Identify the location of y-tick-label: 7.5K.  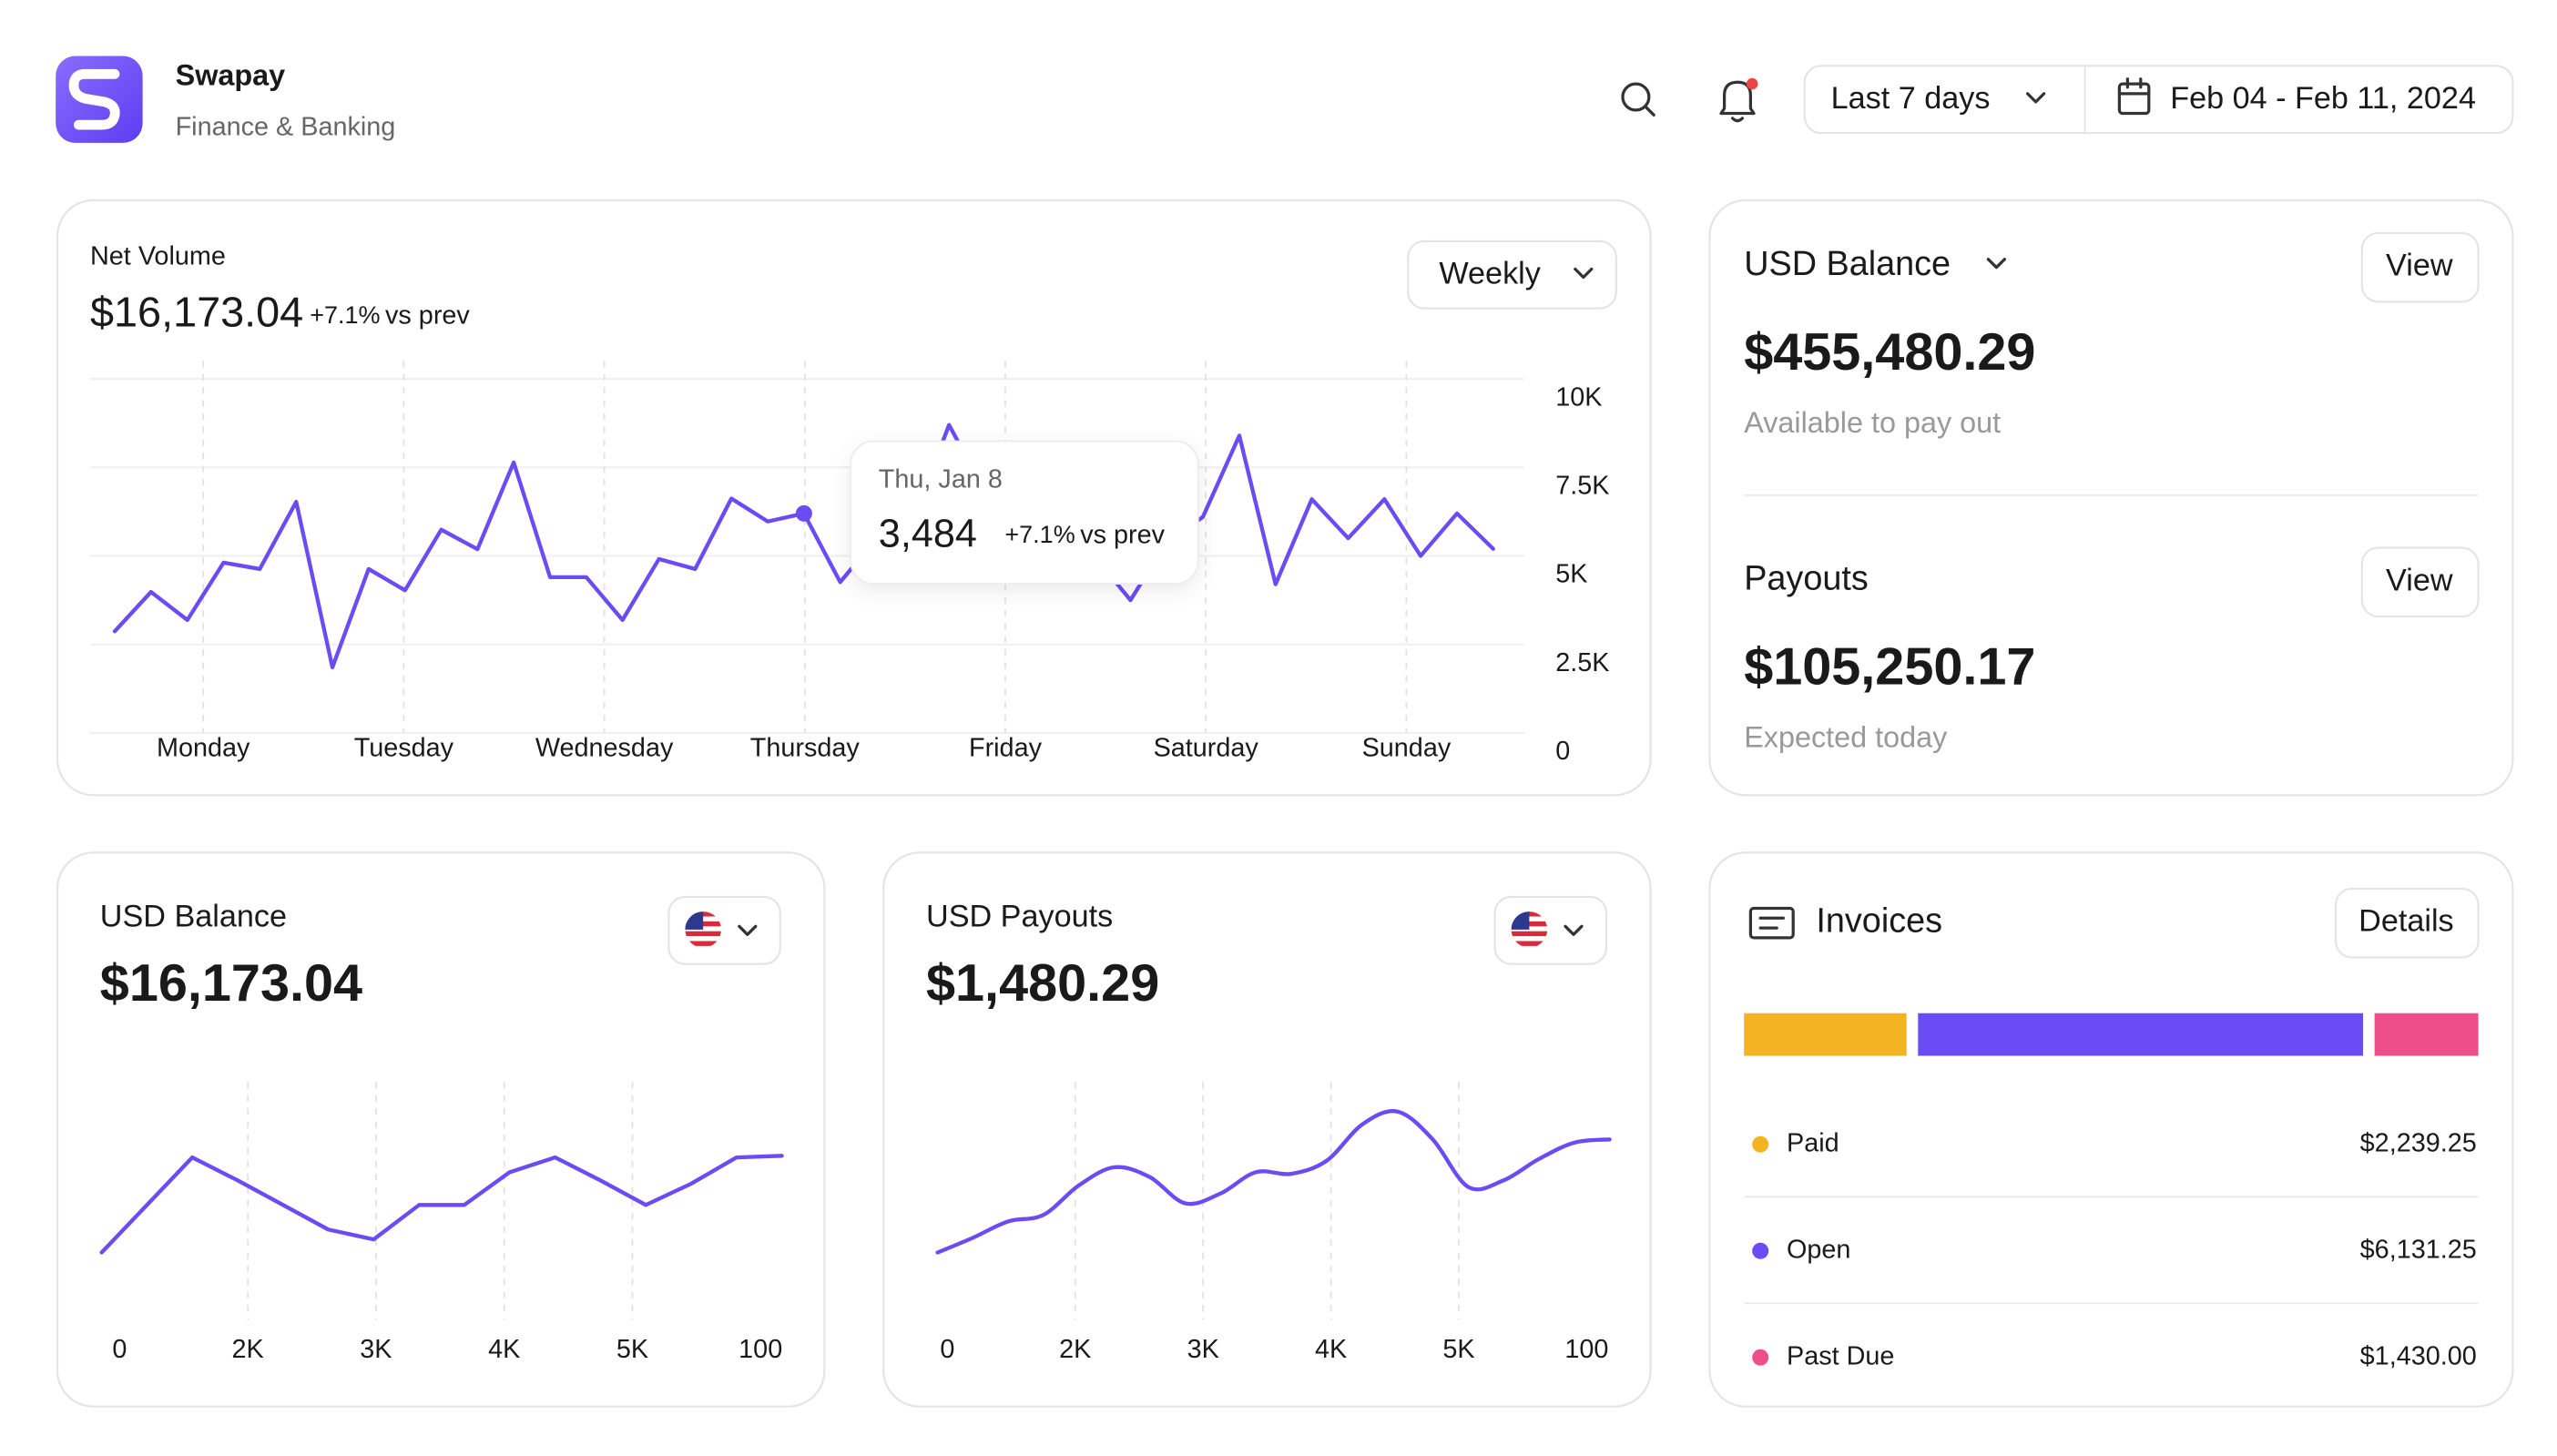
(1582, 486).